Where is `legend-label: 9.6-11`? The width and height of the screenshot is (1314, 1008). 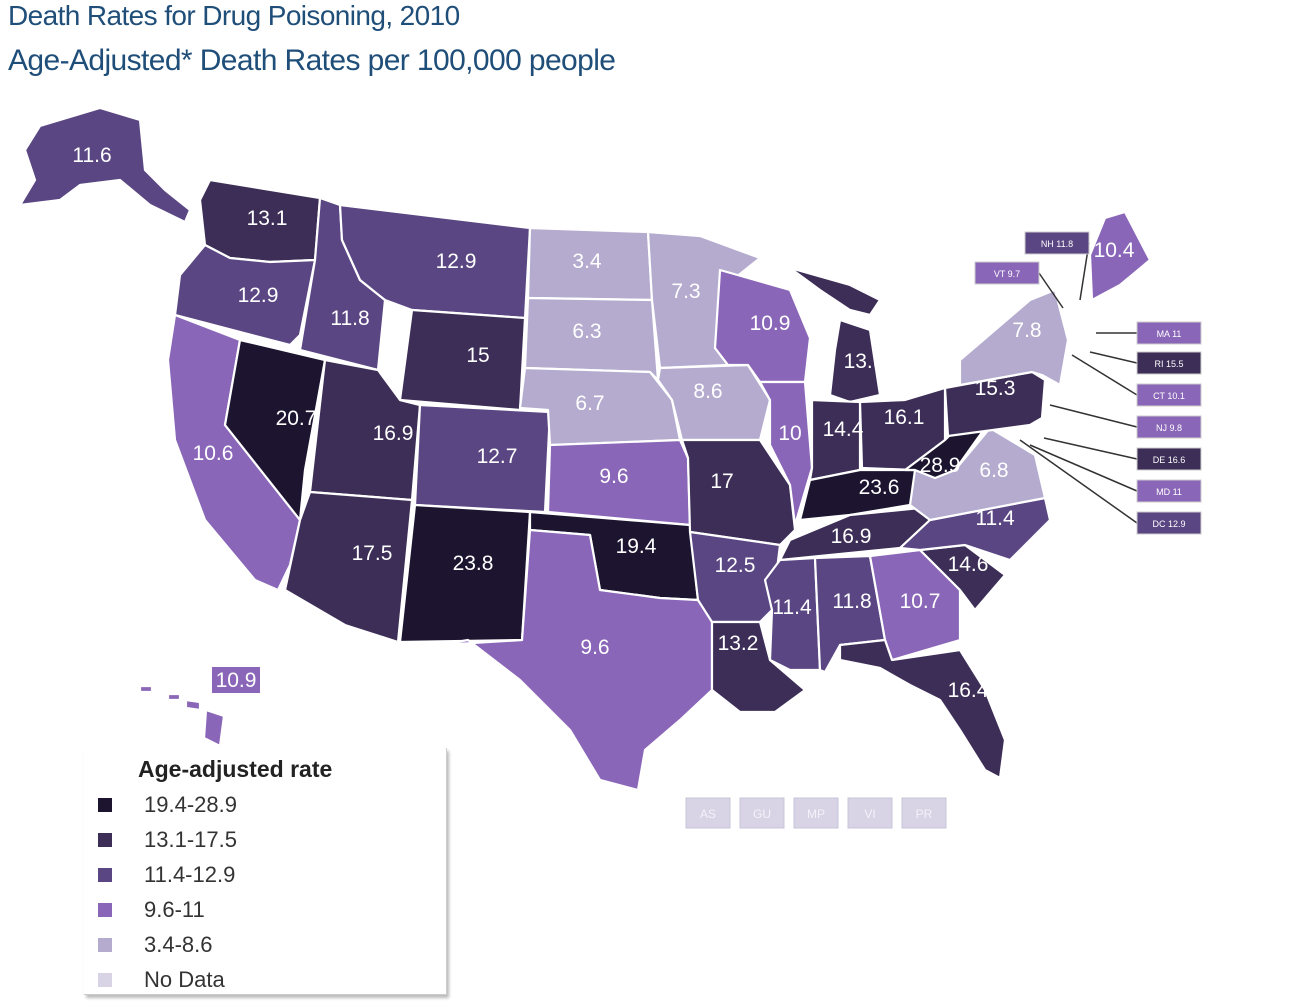 legend-label: 9.6-11 is located at coordinates (174, 909).